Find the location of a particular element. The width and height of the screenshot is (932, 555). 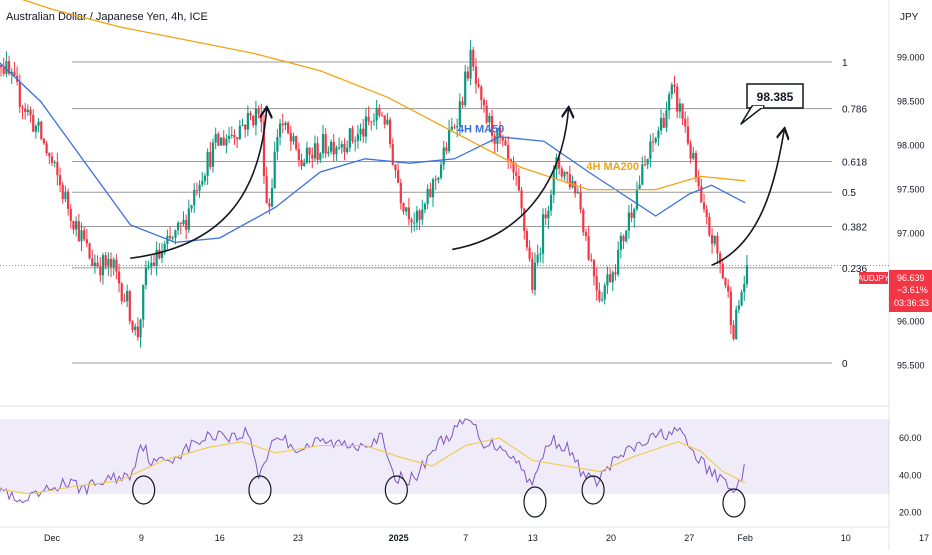

rsi-circles is located at coordinates (439, 496).